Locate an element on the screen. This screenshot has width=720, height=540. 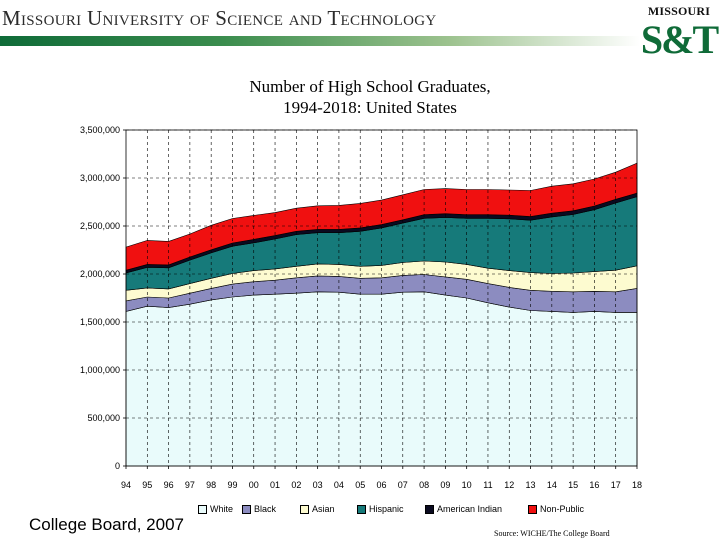
x-tick-label: 16 is located at coordinates (594, 485).